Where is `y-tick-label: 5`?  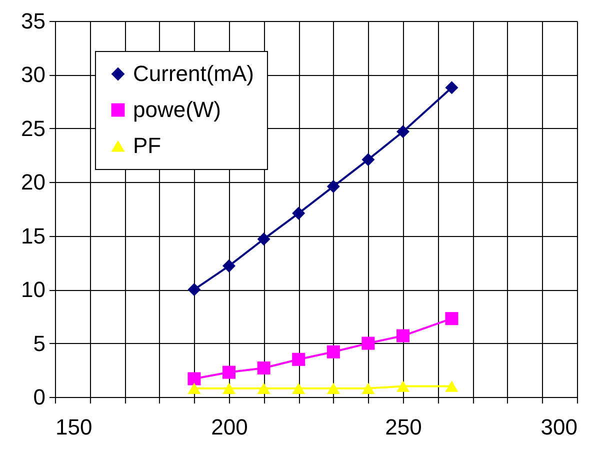
y-tick-label: 5 is located at coordinates (39, 343).